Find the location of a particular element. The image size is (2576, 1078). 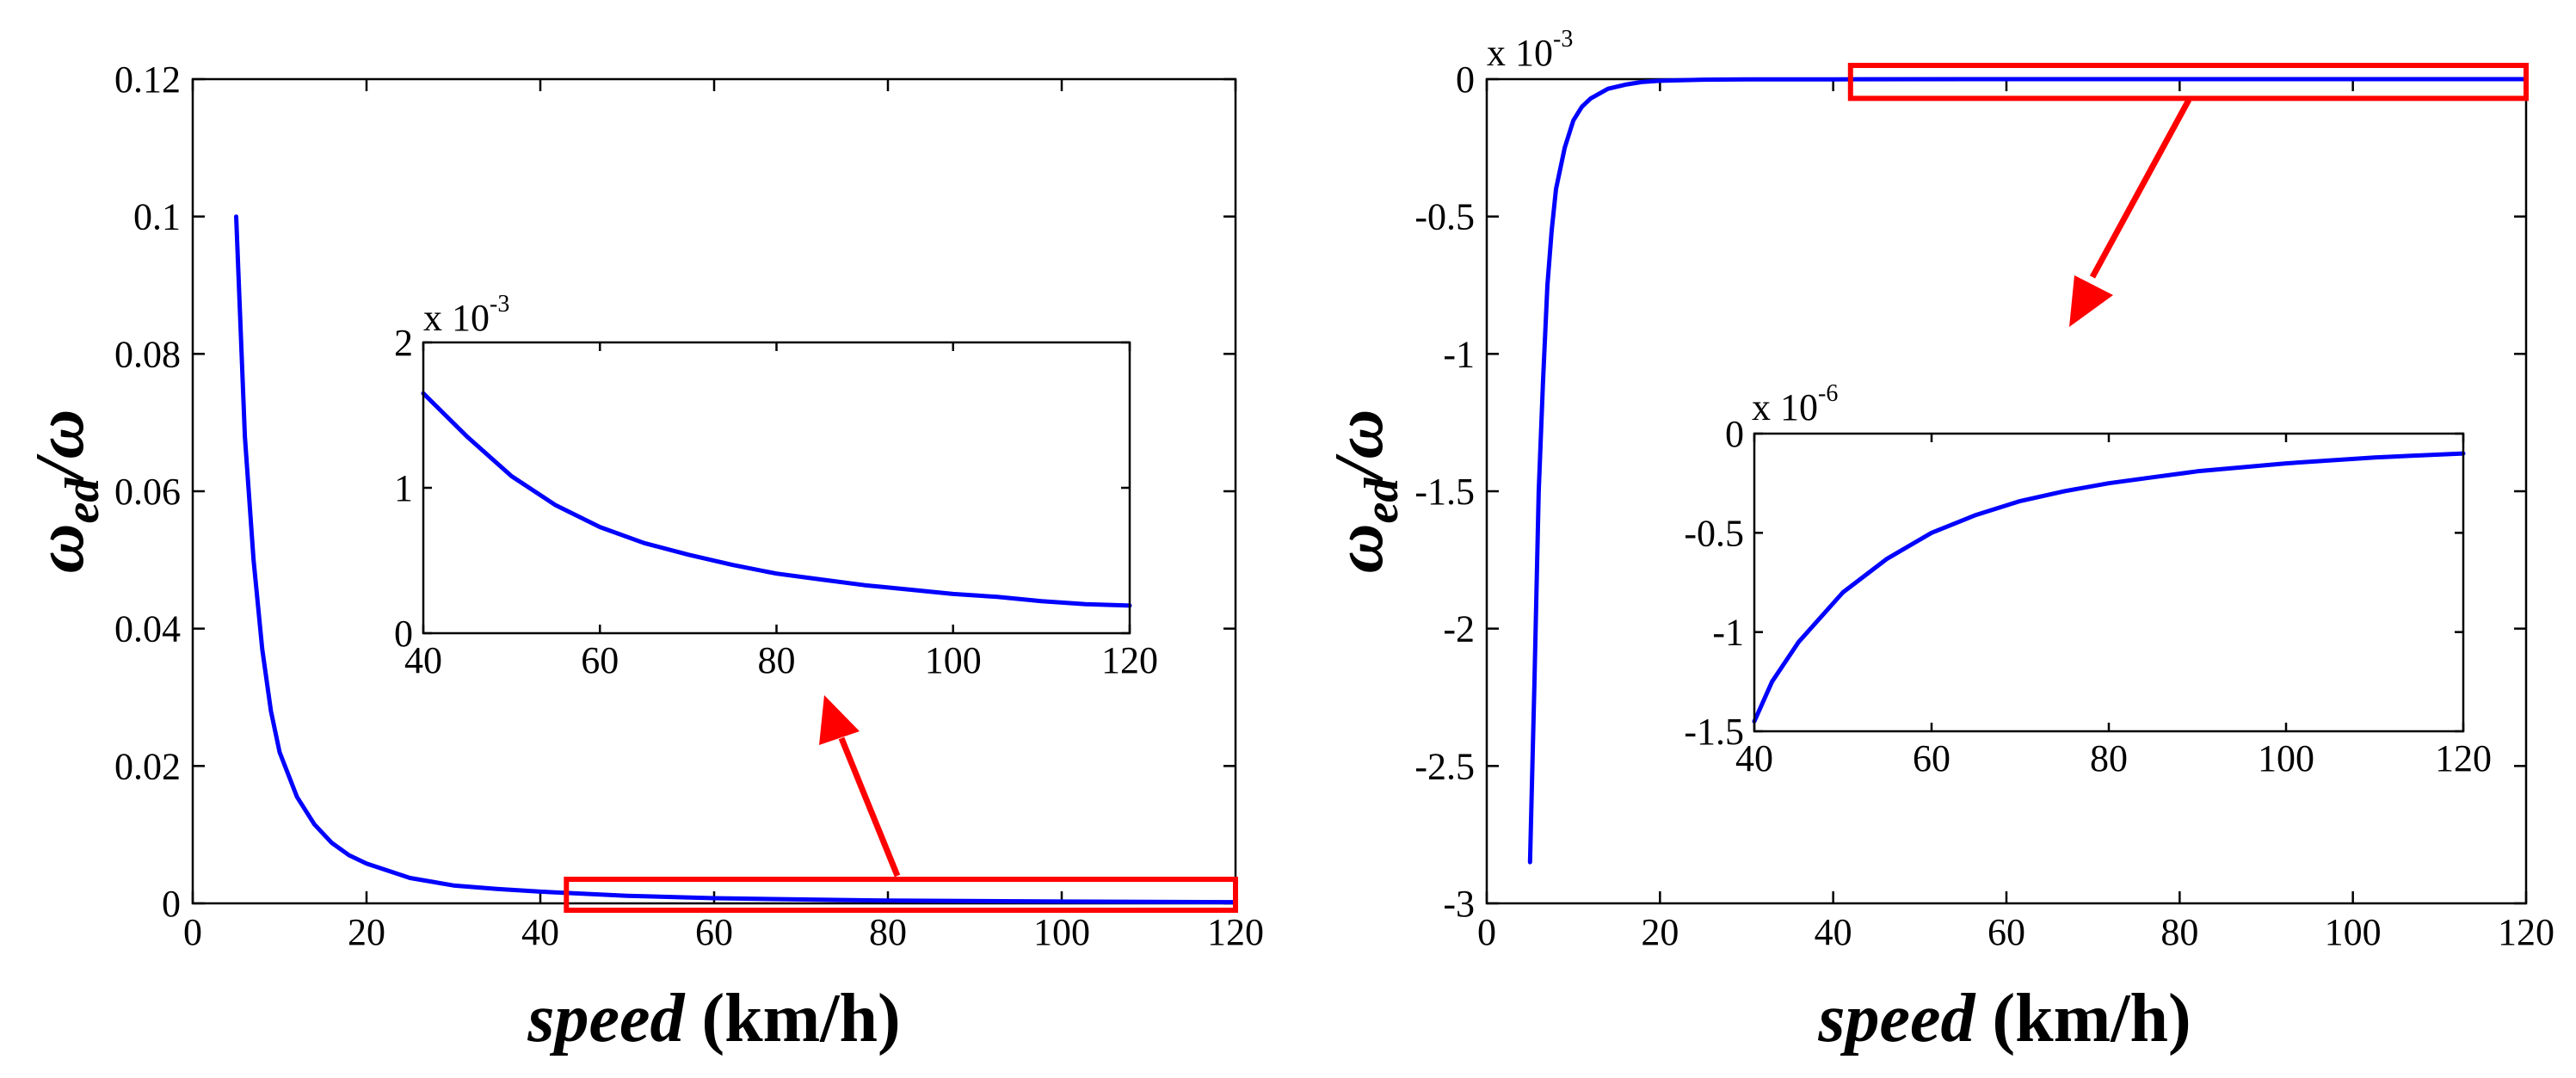

right-inset-x-tick-label: 60 is located at coordinates (1932, 758).